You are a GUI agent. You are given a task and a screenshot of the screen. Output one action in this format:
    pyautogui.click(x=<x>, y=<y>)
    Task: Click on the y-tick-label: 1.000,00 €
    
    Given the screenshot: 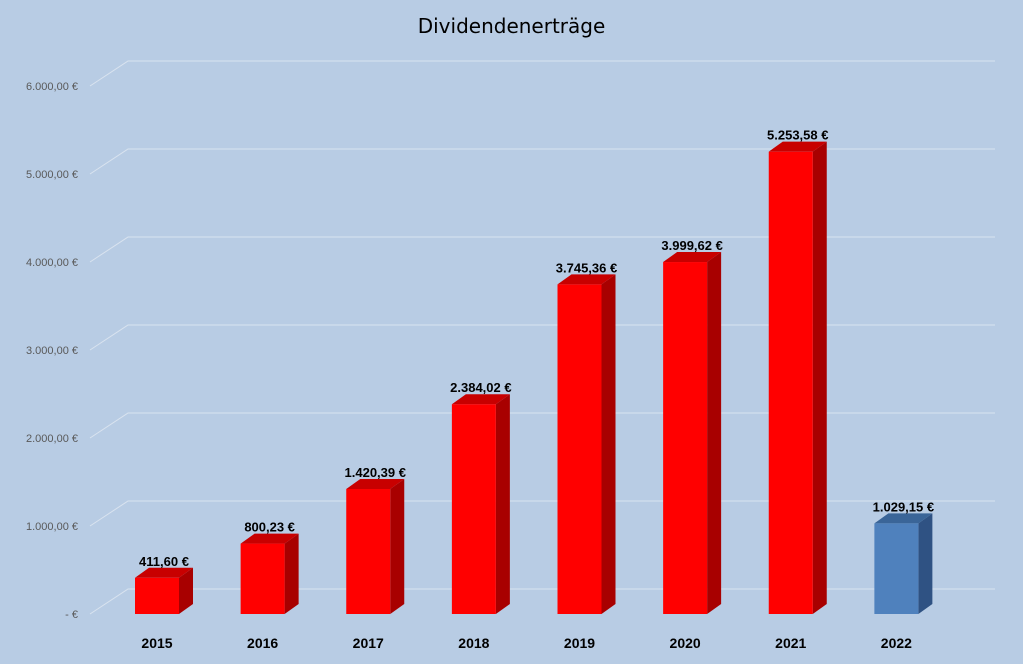 What is the action you would take?
    pyautogui.click(x=52, y=527)
    